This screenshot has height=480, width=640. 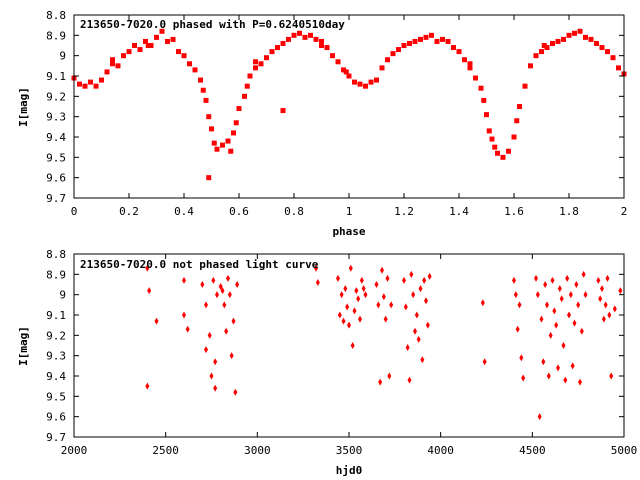 What do you see at coordinates (56, 15) in the screenshot?
I see `phased-y-tick-label: 8.8` at bounding box center [56, 15].